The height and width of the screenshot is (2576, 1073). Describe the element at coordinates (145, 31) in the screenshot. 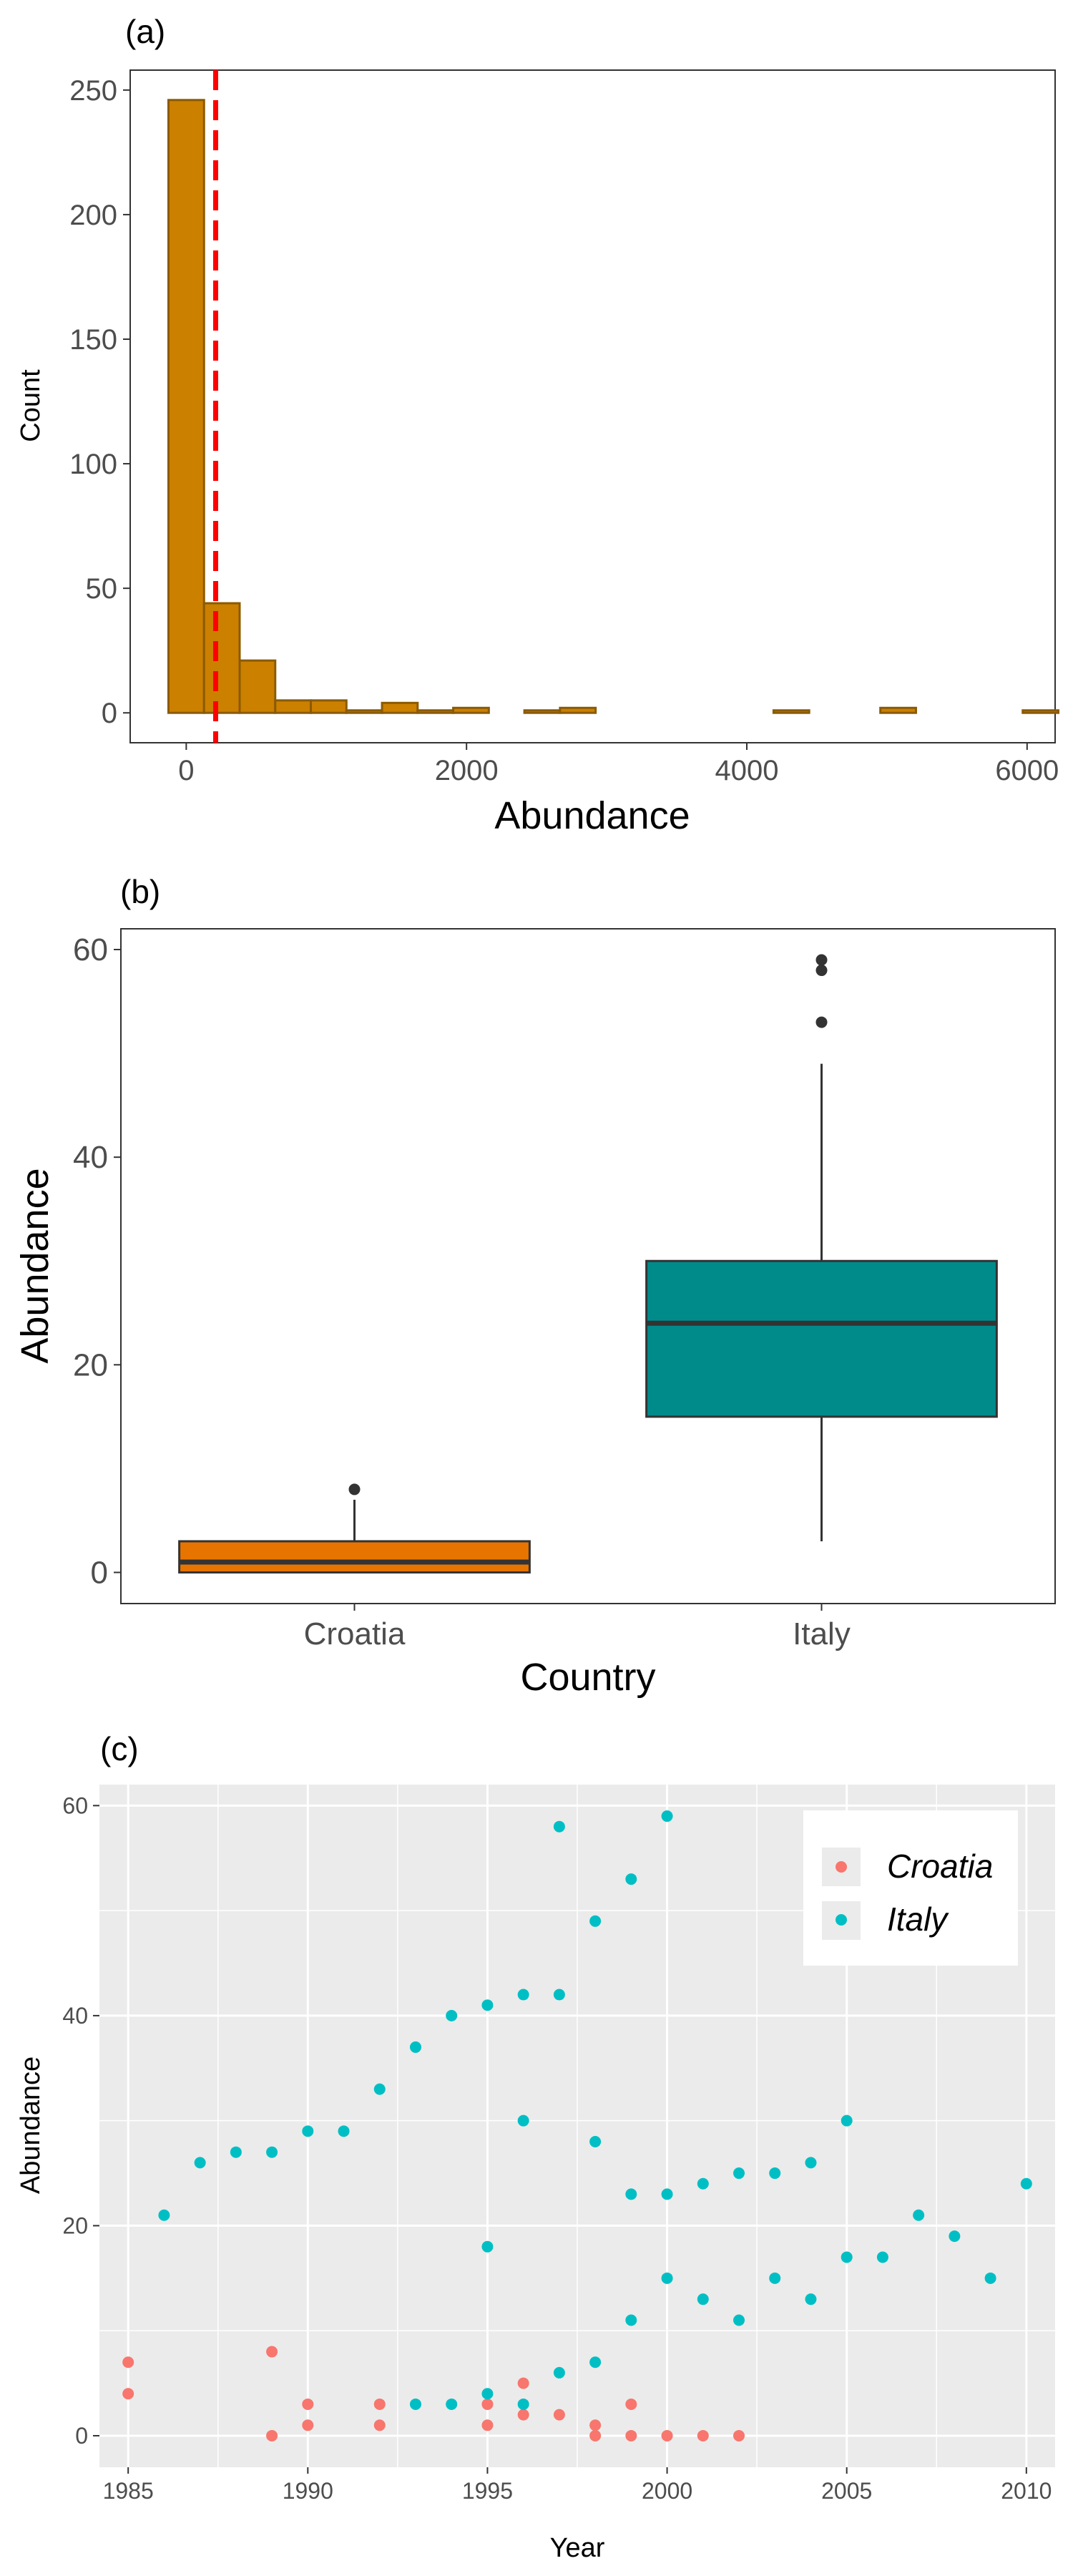

I see `panel-a-label: (a)` at that location.